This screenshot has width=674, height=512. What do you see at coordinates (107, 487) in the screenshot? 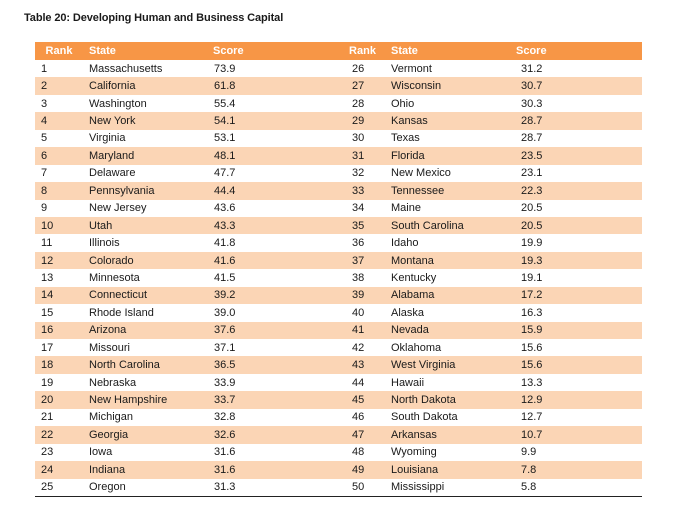
I see `state-cell: Oregon` at bounding box center [107, 487].